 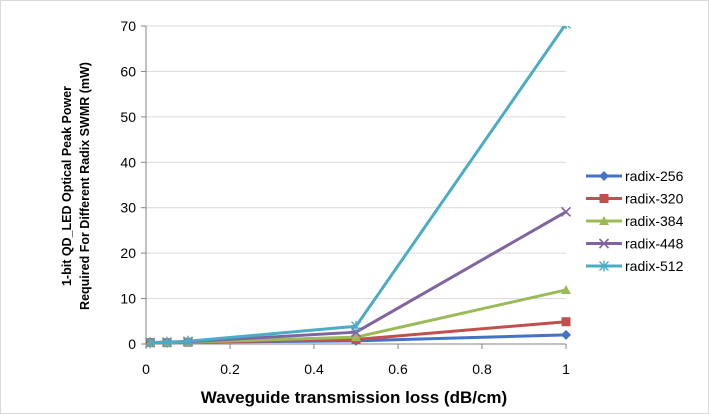 What do you see at coordinates (128, 162) in the screenshot?
I see `y-tick-label: 40` at bounding box center [128, 162].